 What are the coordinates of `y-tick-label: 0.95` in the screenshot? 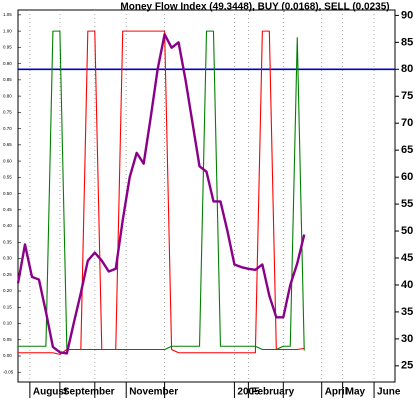 It's located at (7, 47).